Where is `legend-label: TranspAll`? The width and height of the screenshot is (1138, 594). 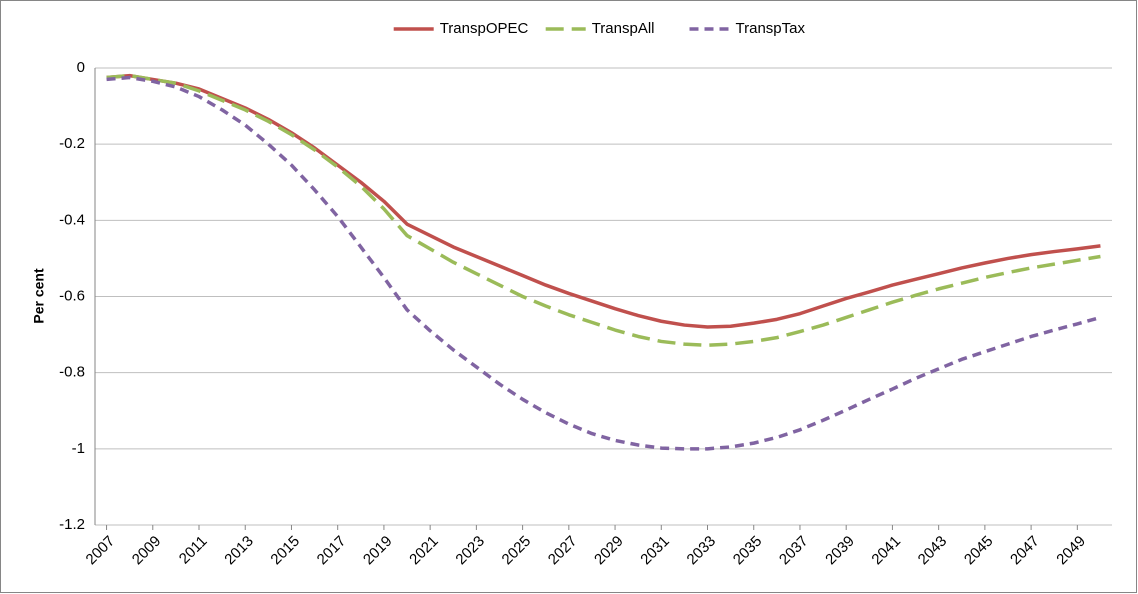 legend-label: TranspAll is located at coordinates (623, 28).